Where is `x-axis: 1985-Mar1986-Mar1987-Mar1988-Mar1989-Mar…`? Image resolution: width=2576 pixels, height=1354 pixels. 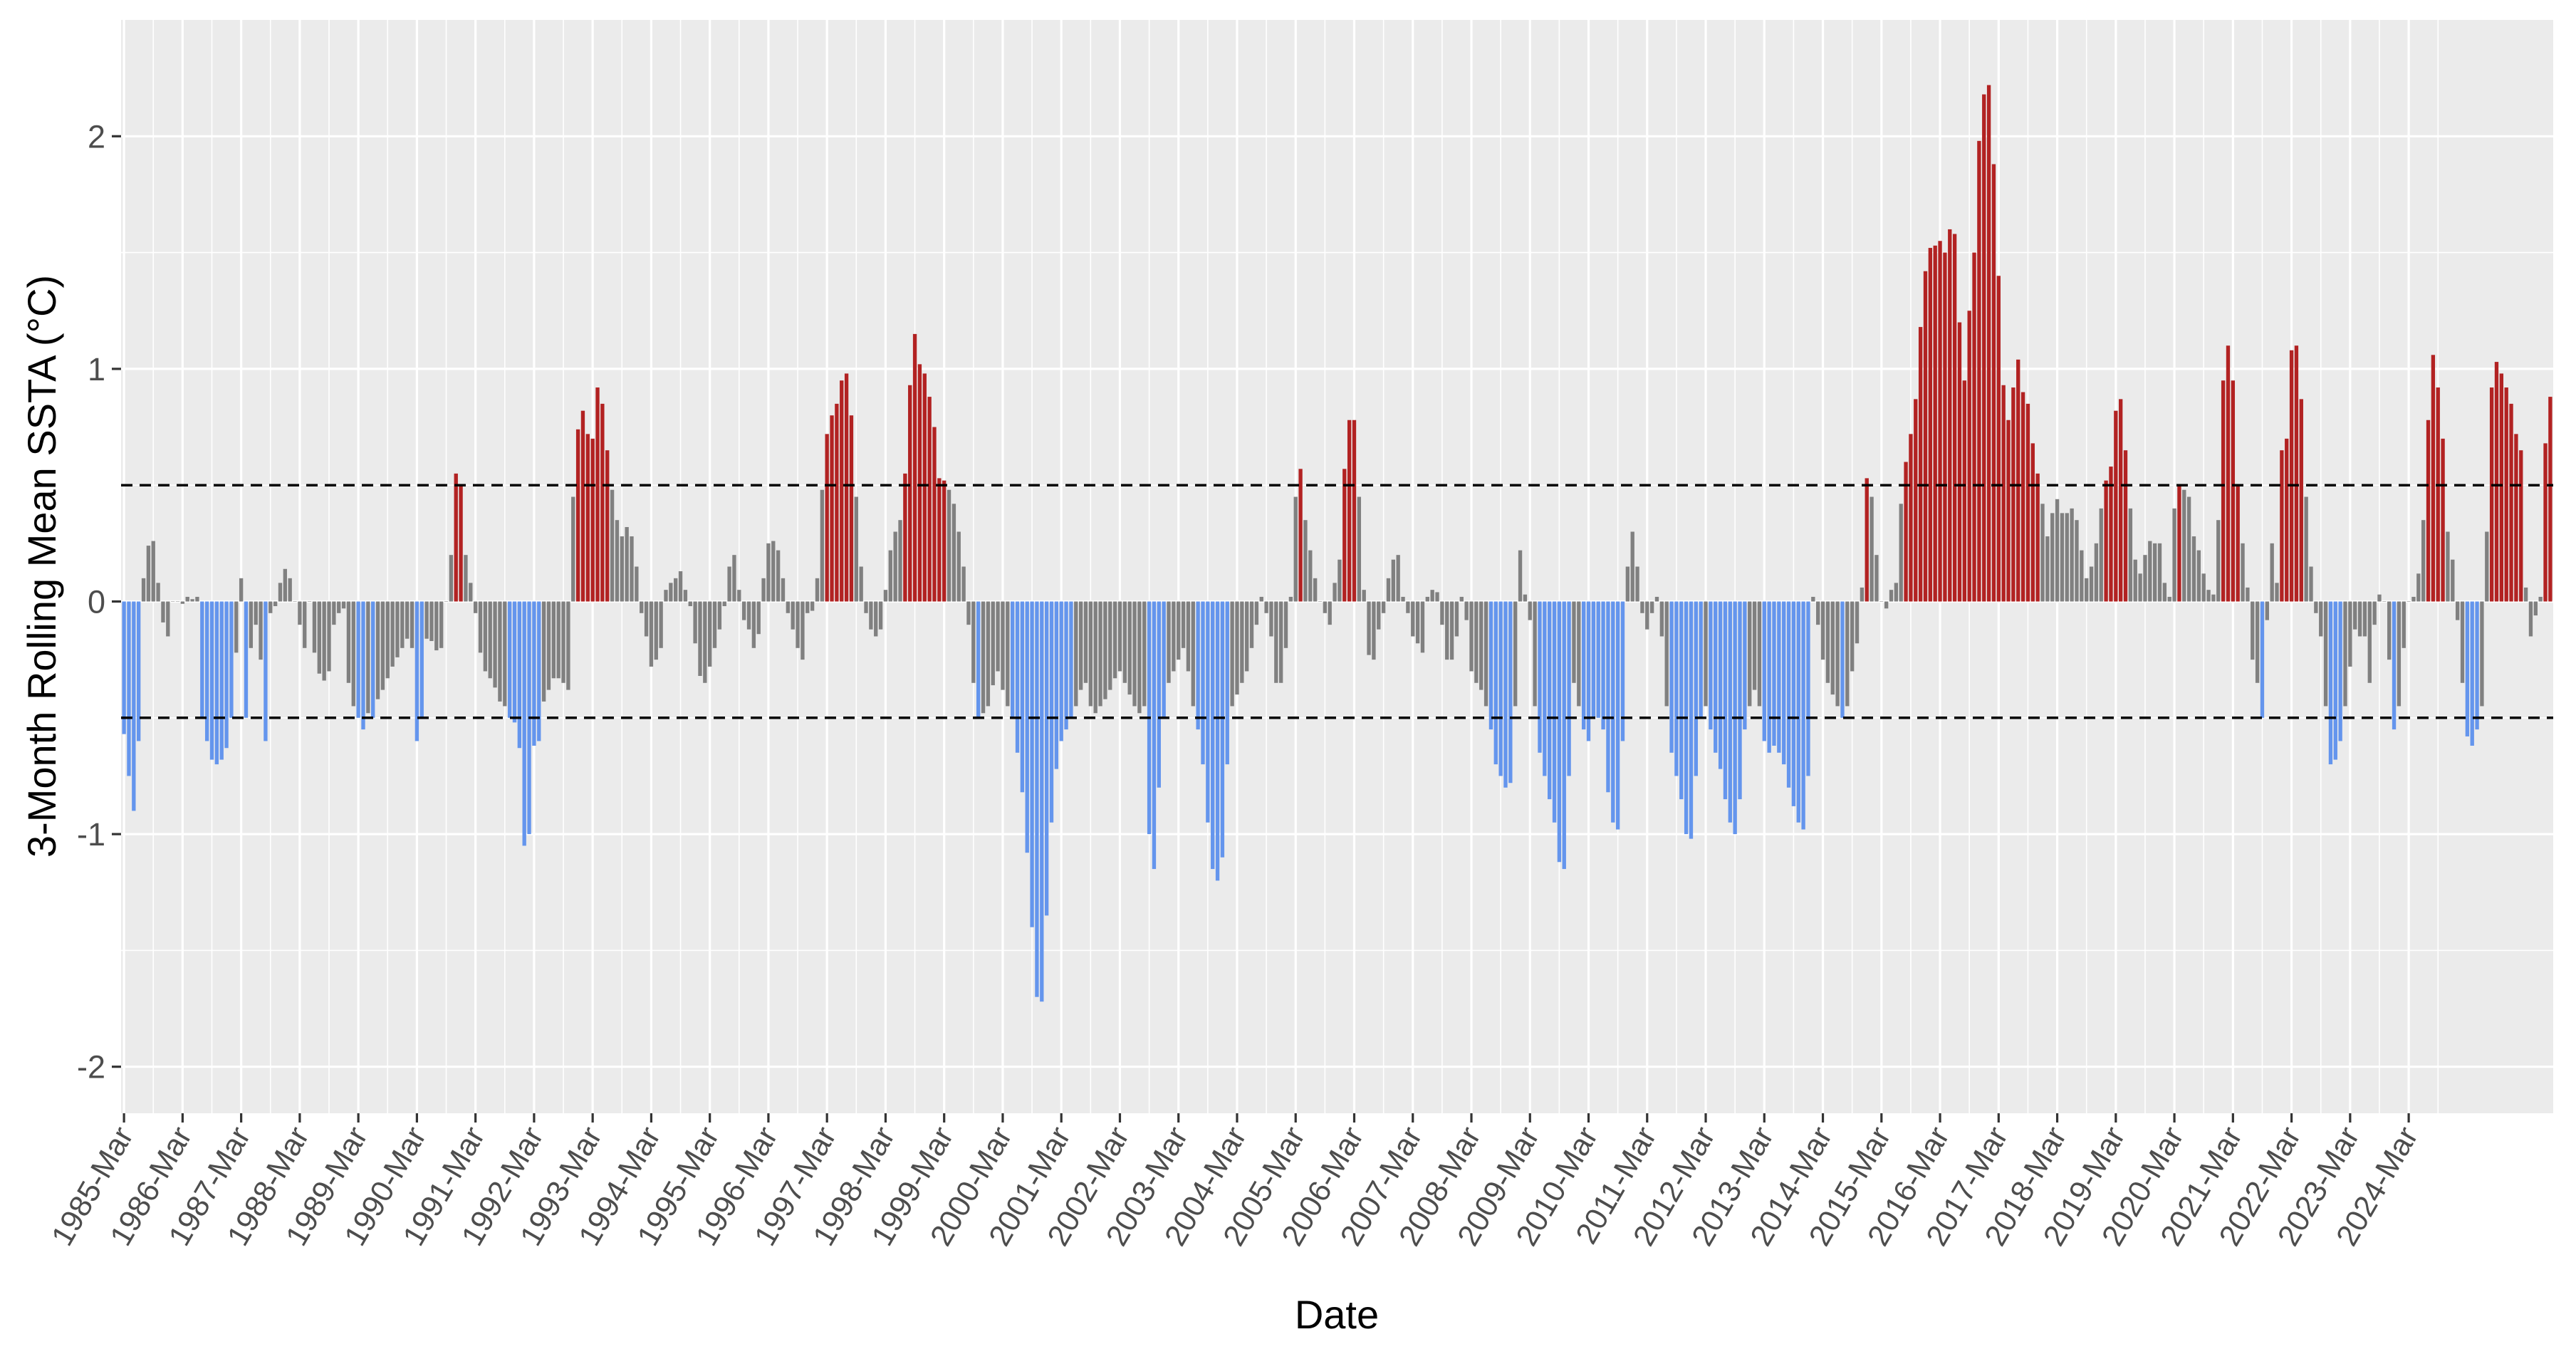 x-axis: 1985-Mar1986-Mar1987-Mar1988-Mar1989-Mar… is located at coordinates (1235, 1182).